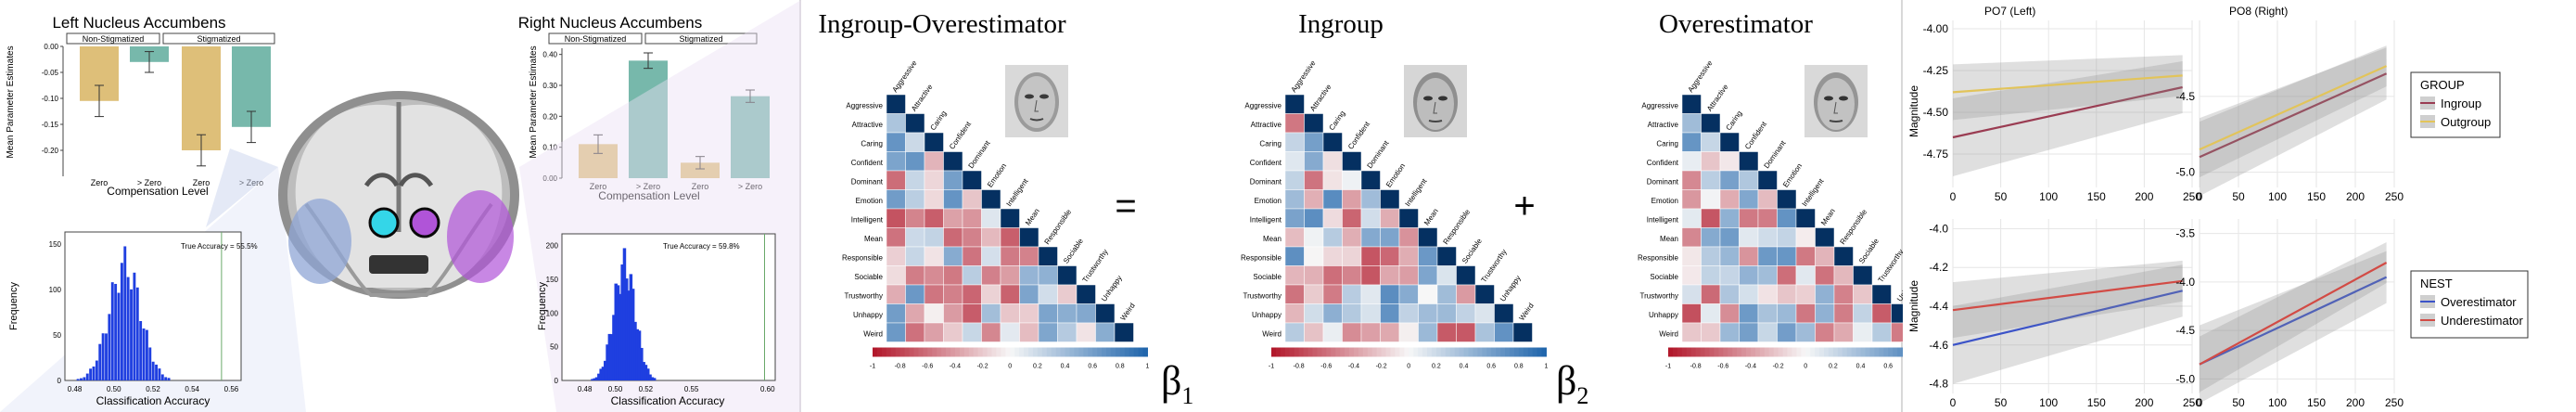  What do you see at coordinates (219, 246) in the screenshot?
I see `left-true-accuracy: True Accuracy = 55.5%` at bounding box center [219, 246].